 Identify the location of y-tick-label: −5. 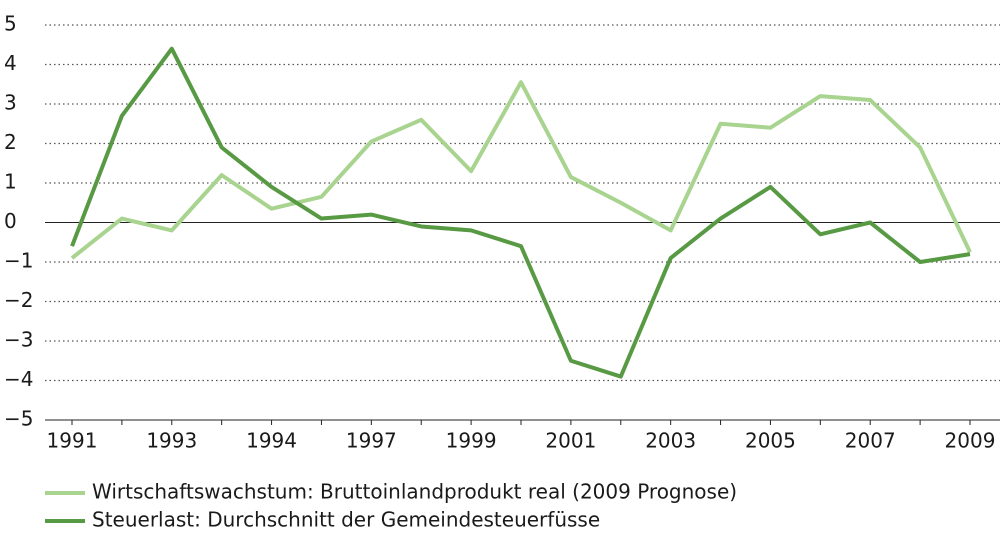
(18, 419).